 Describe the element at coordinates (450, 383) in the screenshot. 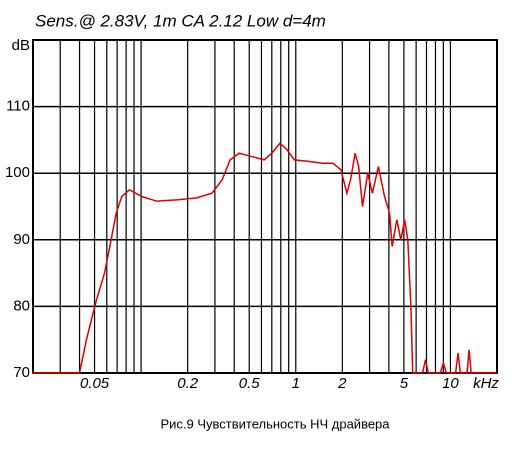

I see `x-tick-label: 10` at that location.